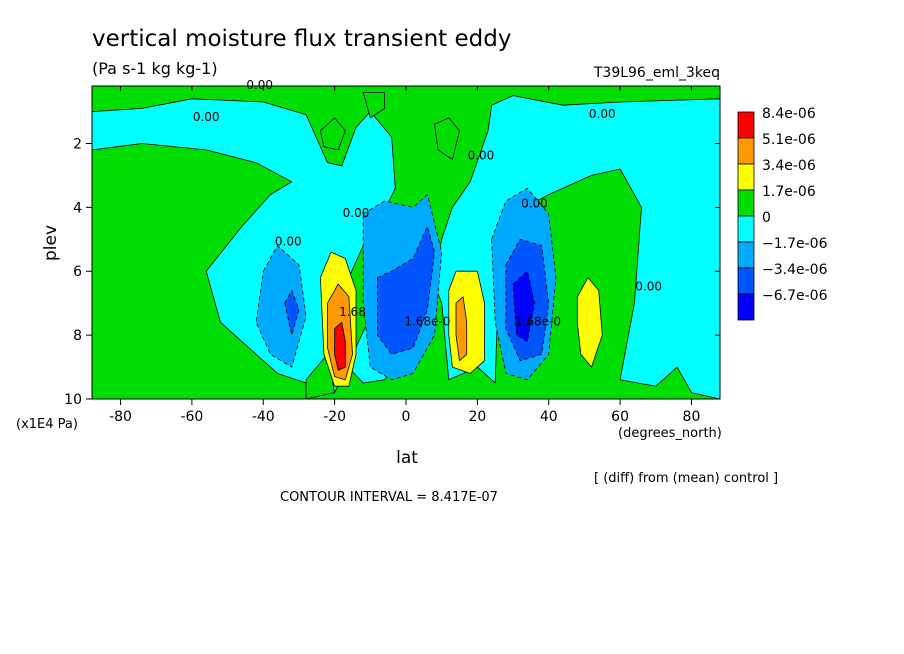  Describe the element at coordinates (549, 417) in the screenshot. I see `x-tick-label: 40` at that location.